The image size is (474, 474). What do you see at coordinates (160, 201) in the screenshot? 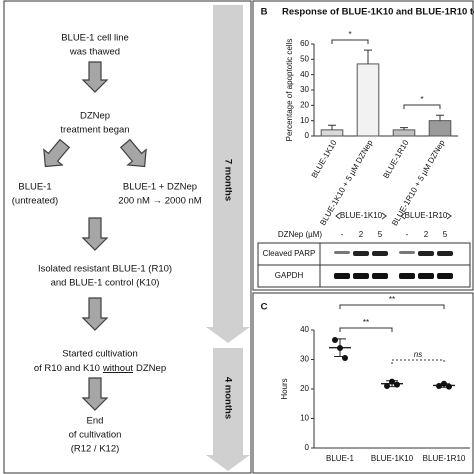
I see `flow-branch: 200 nM → 2000 nM` at bounding box center [160, 201].